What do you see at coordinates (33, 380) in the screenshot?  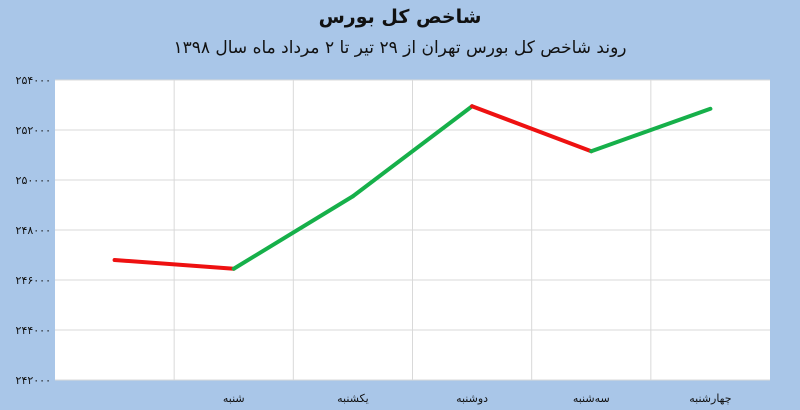 I see `y-tick-label: ۲۴۲۰۰۰` at bounding box center [33, 380].